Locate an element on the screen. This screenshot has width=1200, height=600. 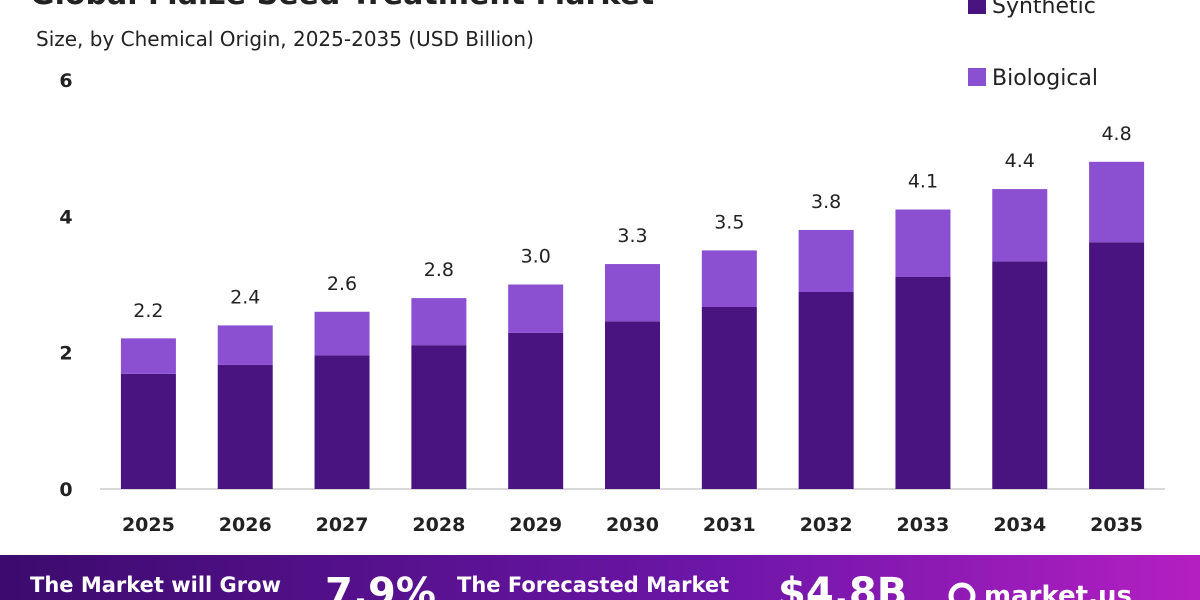
banner-text: The Market will Grow is located at coordinates (155, 585).